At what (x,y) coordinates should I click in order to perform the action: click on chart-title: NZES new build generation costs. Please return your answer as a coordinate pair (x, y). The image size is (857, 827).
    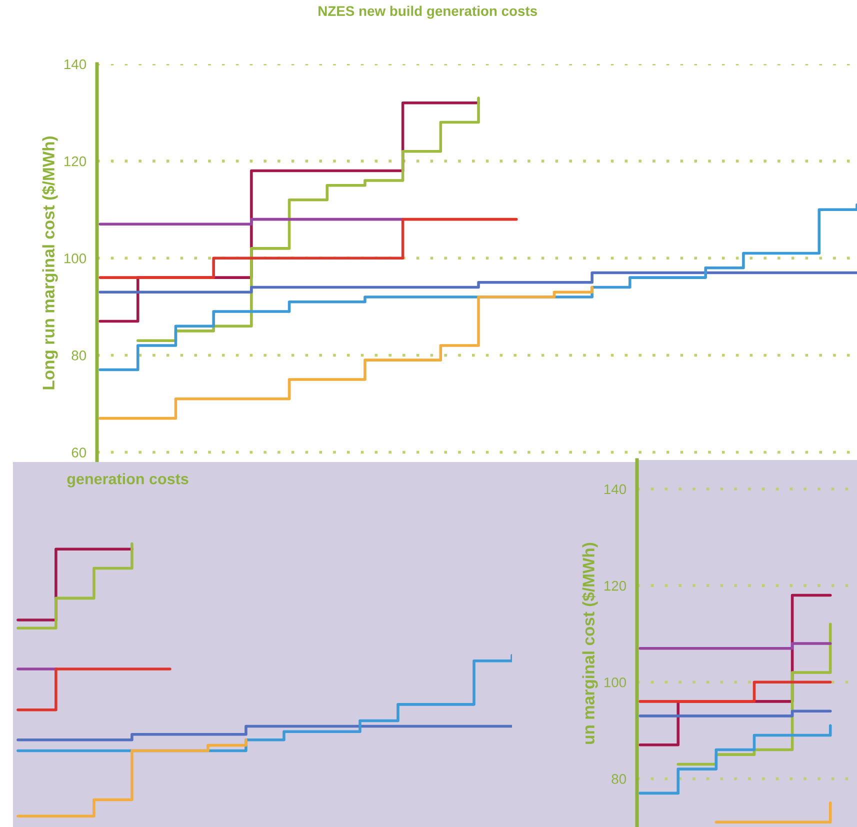
    Looking at the image, I should click on (428, 12).